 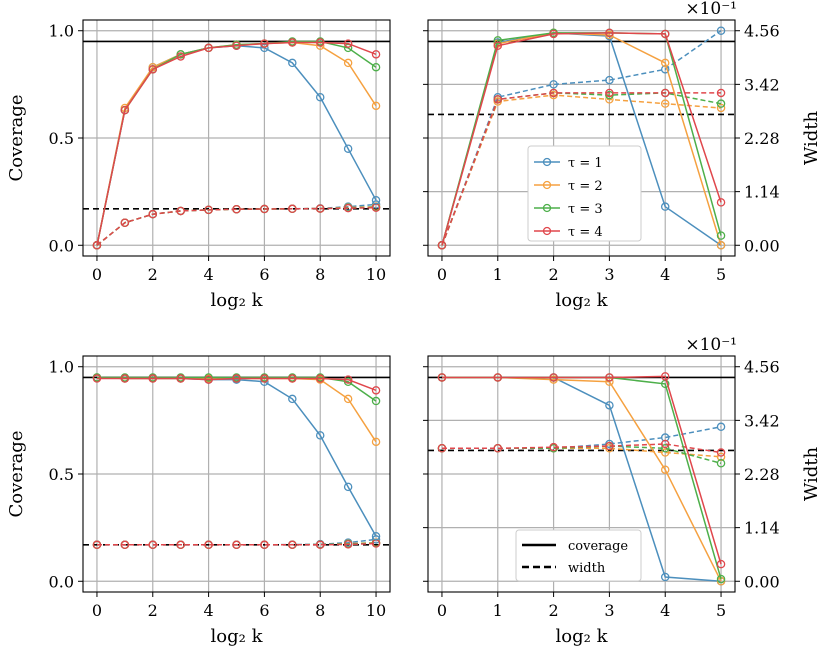 I want to click on legend-width-label: width, so click(x=587, y=568).